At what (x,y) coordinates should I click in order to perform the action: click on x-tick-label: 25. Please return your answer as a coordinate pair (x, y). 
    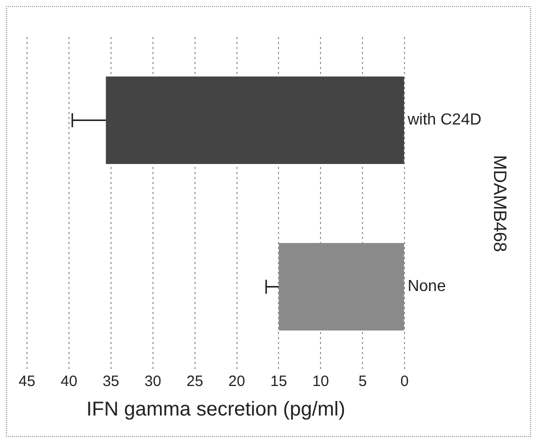
    Looking at the image, I should click on (195, 381).